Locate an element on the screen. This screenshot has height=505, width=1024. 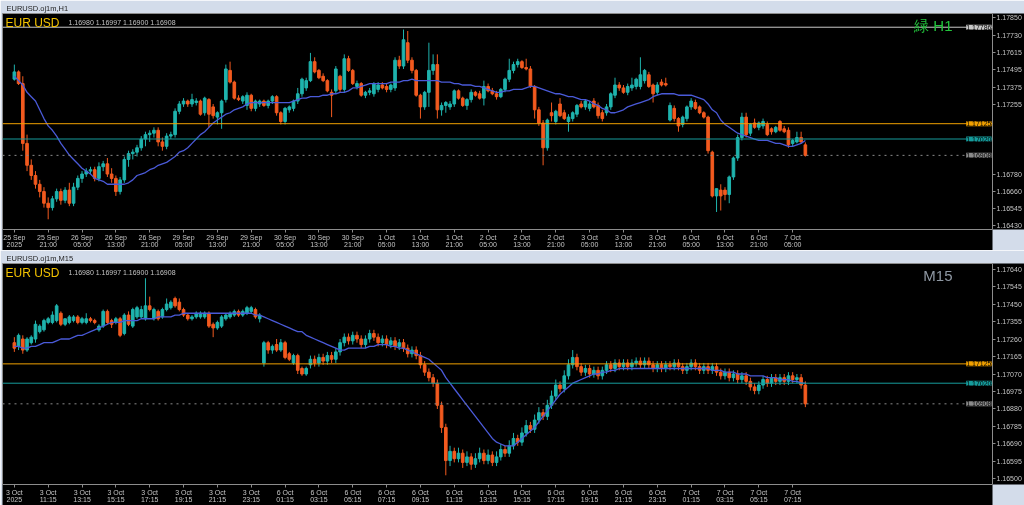
text: M15 is located at coordinates (938, 275).